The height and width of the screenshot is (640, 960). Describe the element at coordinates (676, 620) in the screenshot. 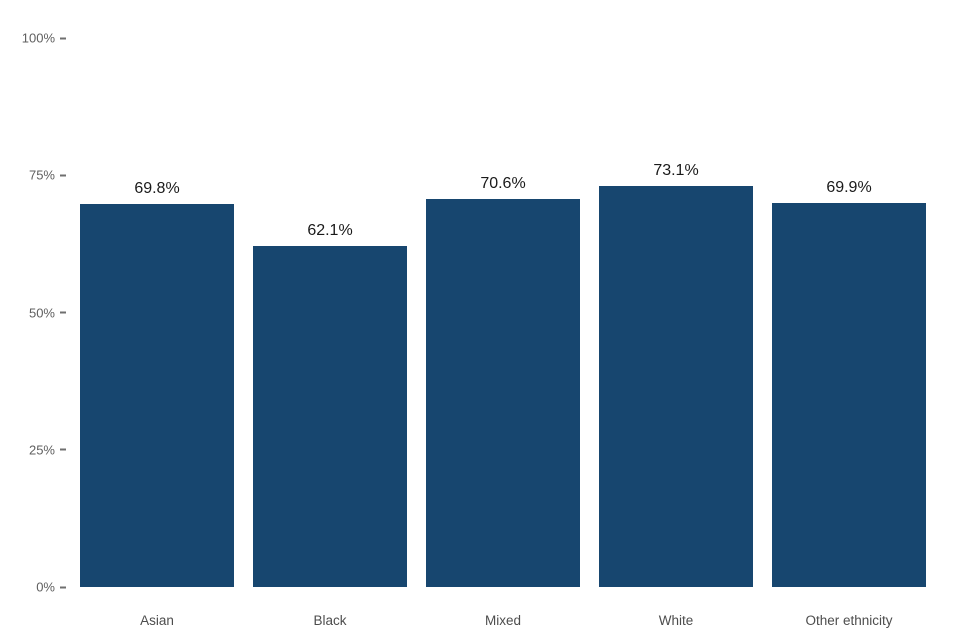

I see `x-axis-label-white: White` at that location.